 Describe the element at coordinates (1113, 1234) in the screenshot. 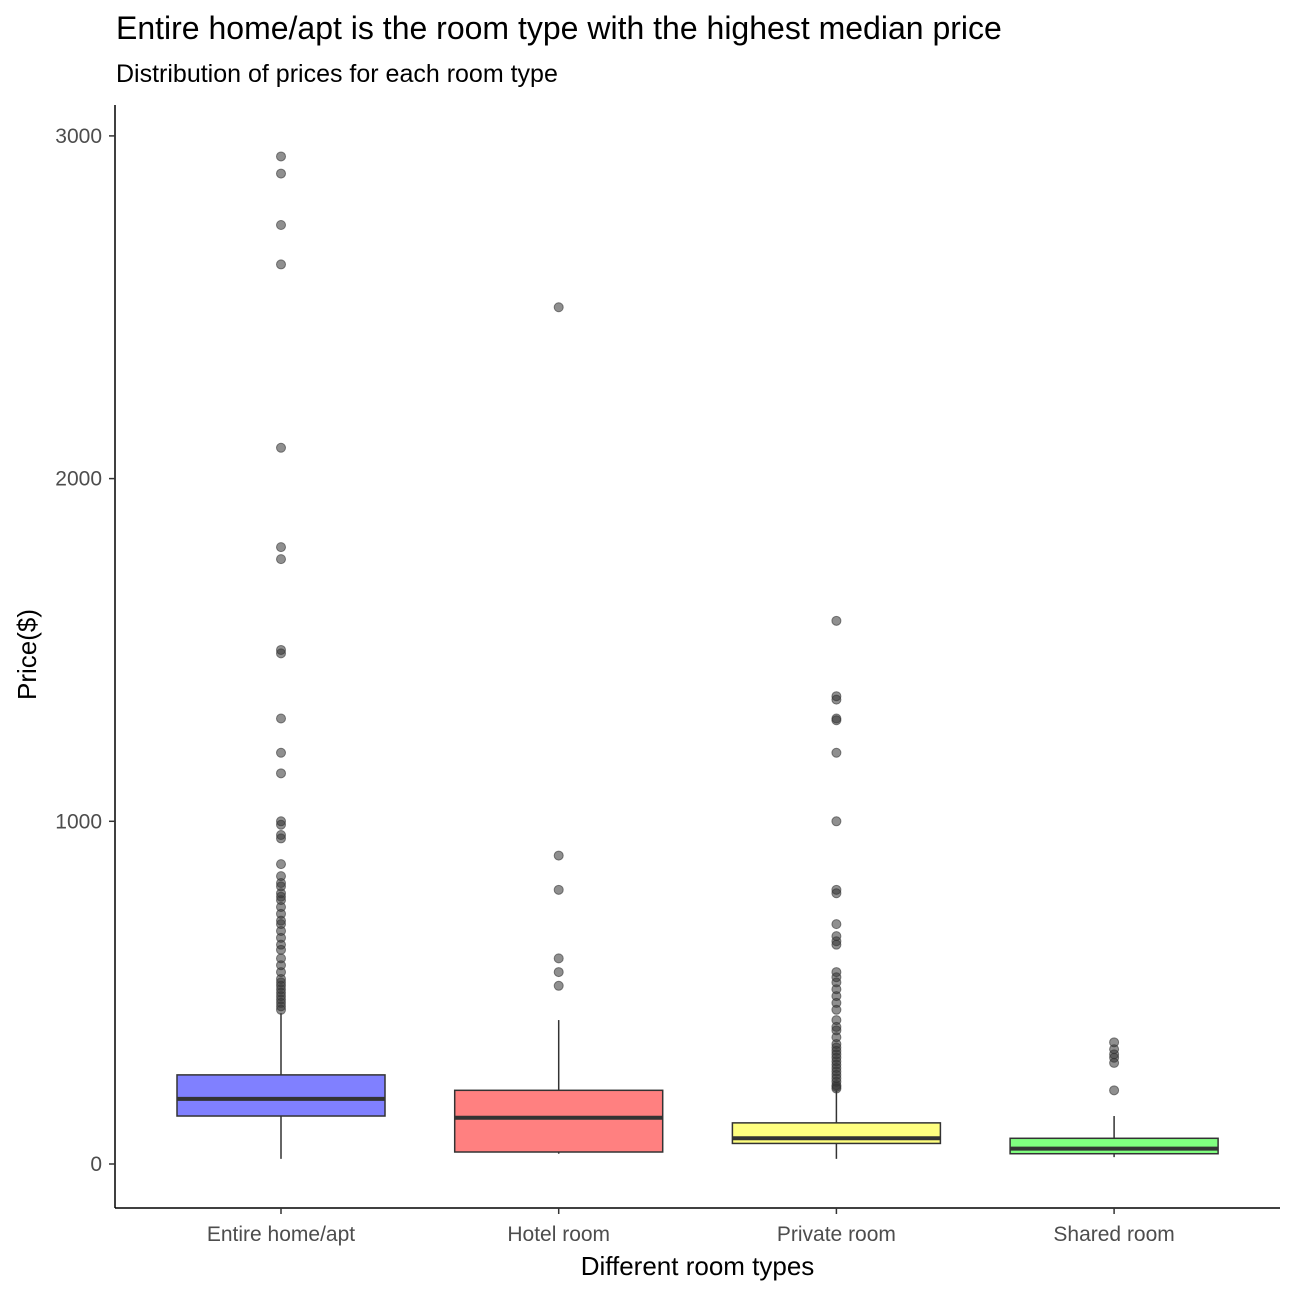

I see `x-tick-label: Shared room` at that location.